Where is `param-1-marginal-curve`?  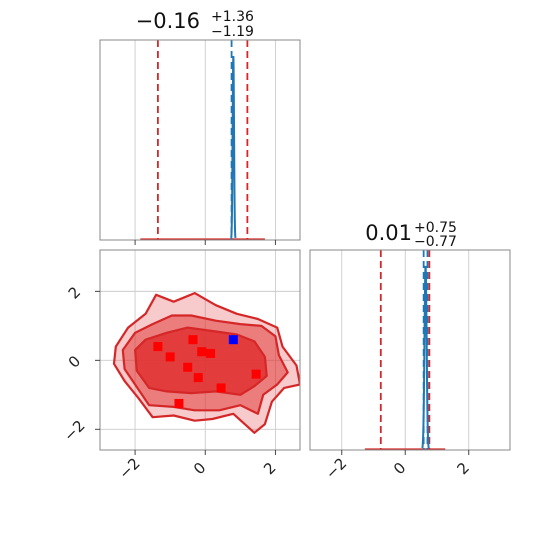
param-1-marginal-curve is located at coordinates (233, 147).